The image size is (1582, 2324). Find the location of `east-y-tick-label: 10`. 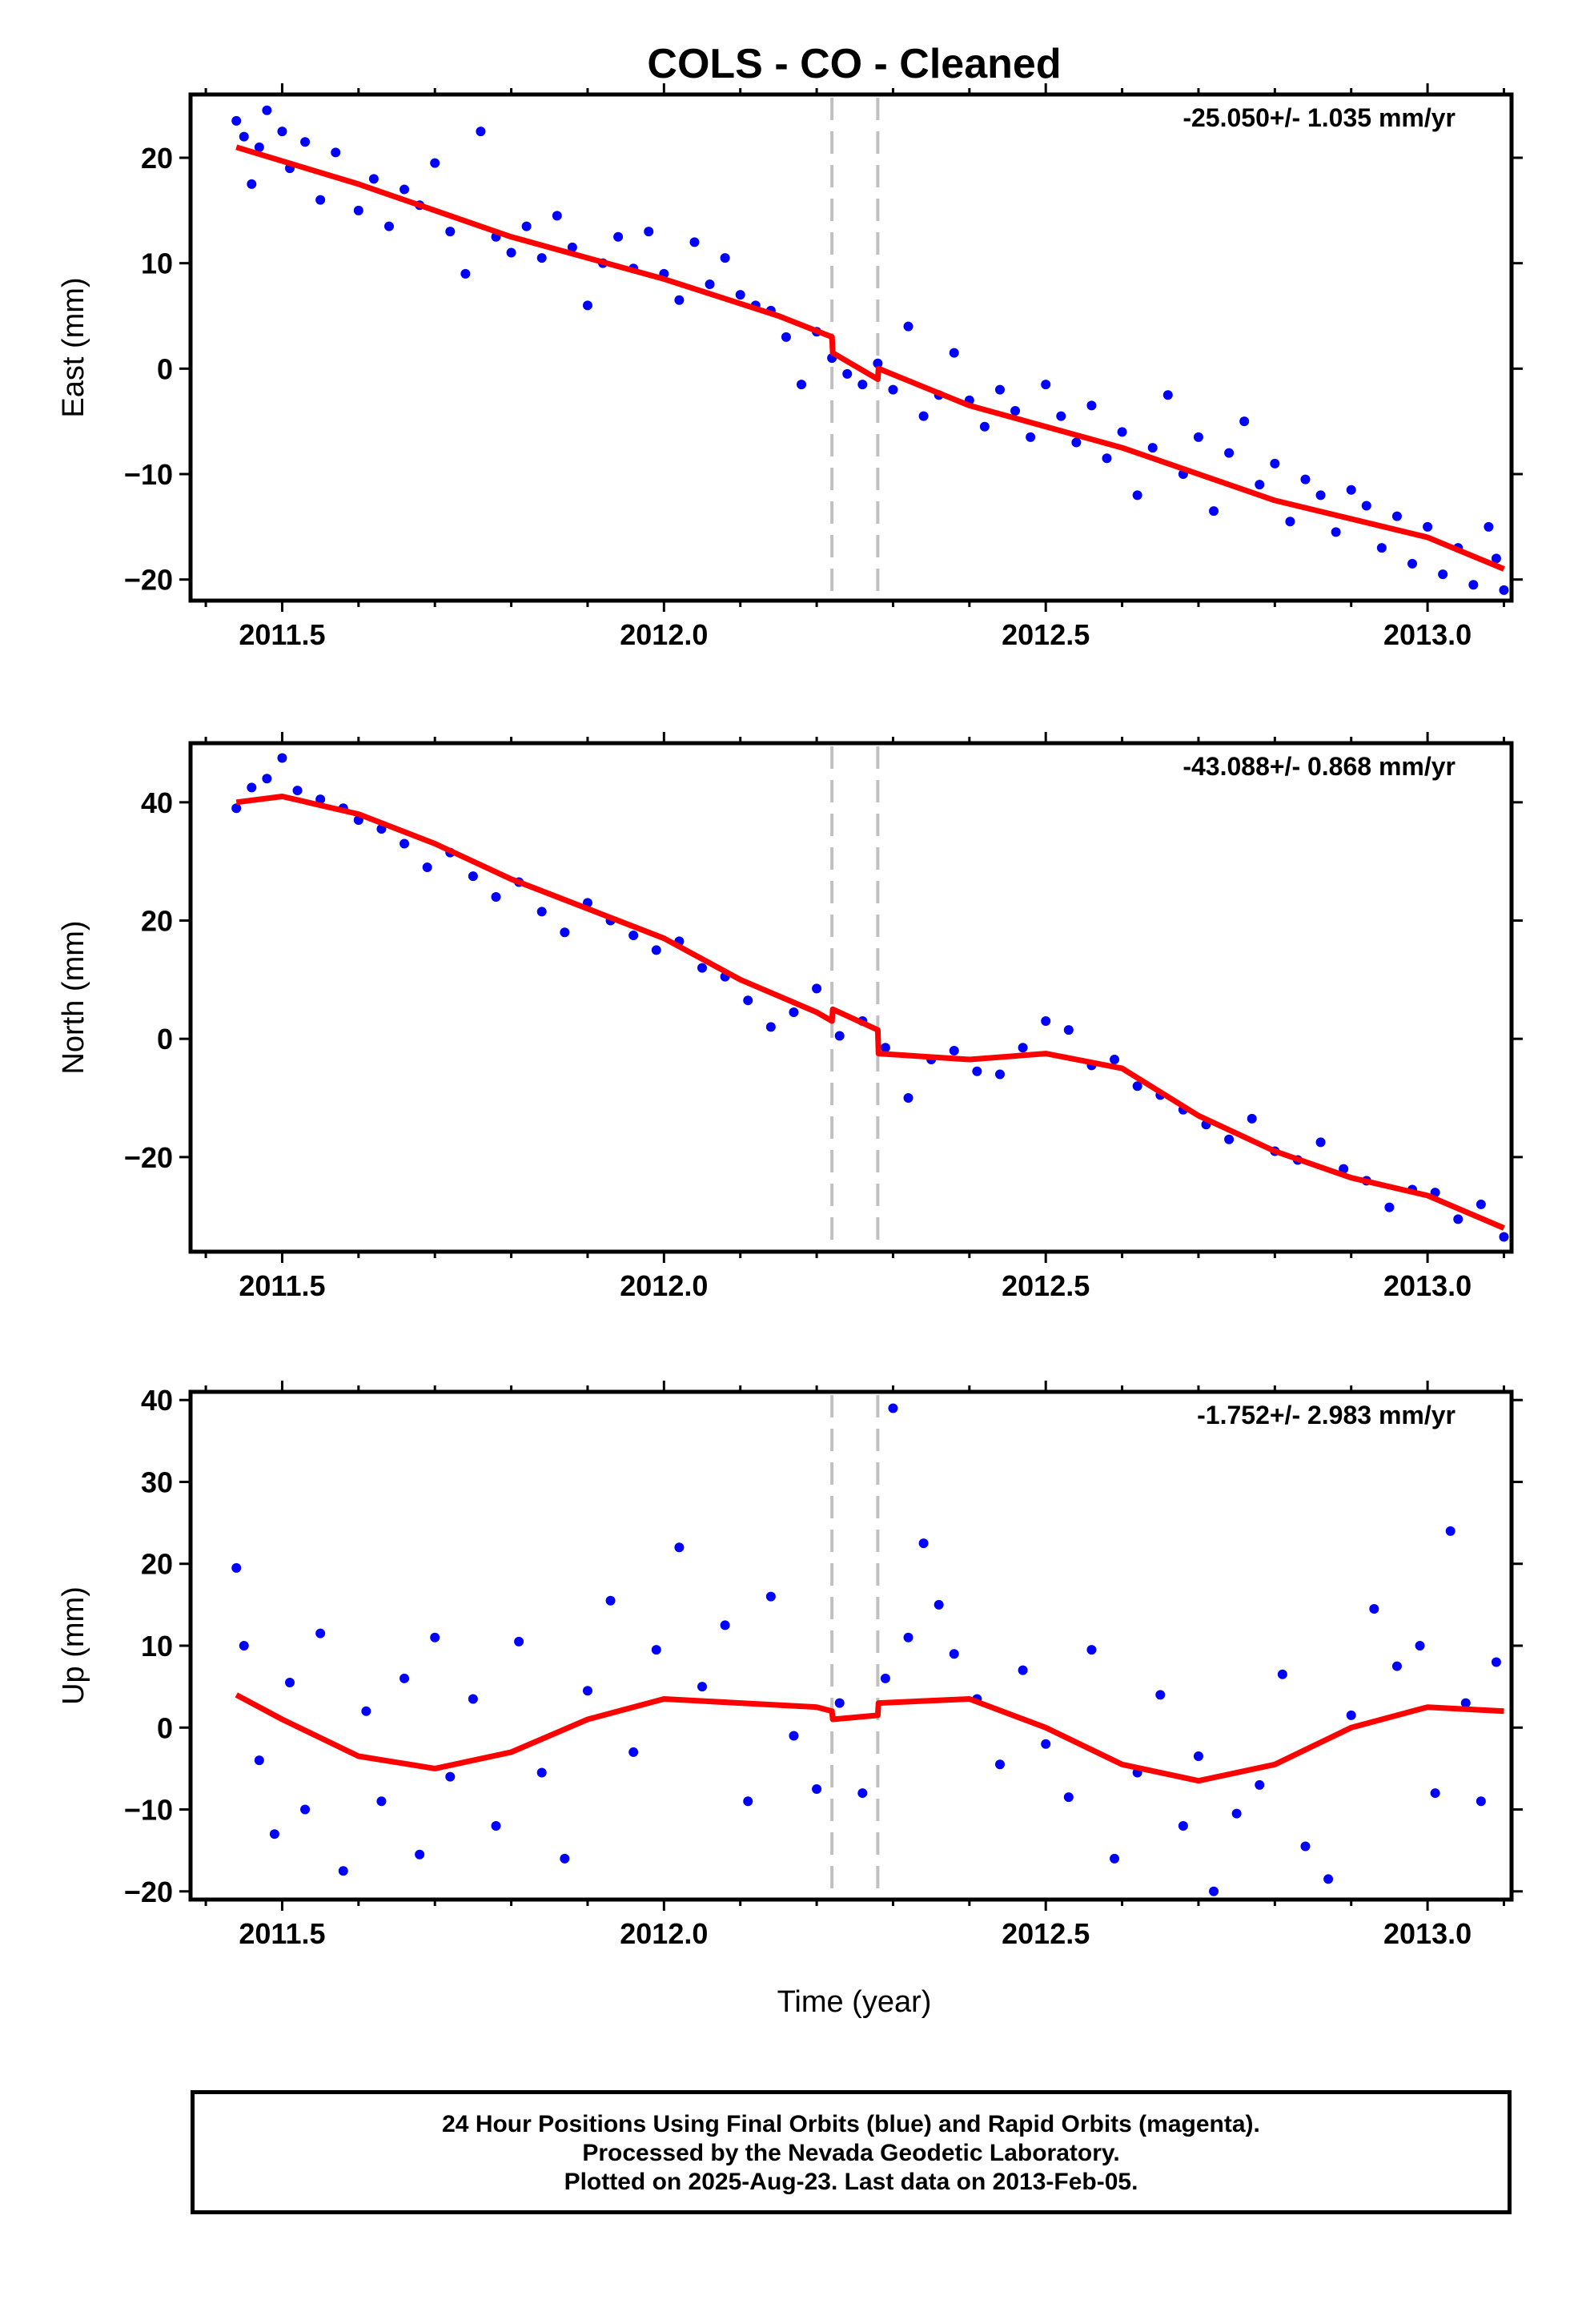

east-y-tick-label: 10 is located at coordinates (157, 263).